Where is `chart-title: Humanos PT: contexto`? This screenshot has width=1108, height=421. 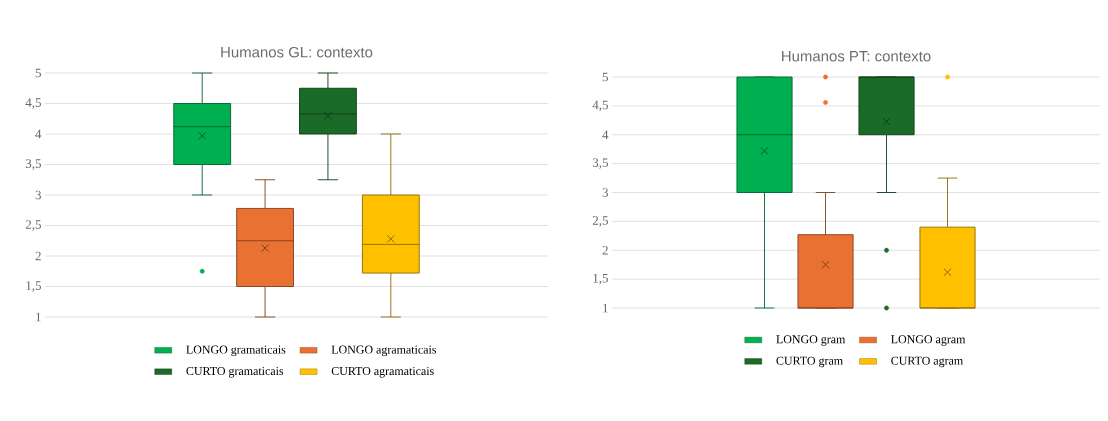 chart-title: Humanos PT: contexto is located at coordinates (856, 56).